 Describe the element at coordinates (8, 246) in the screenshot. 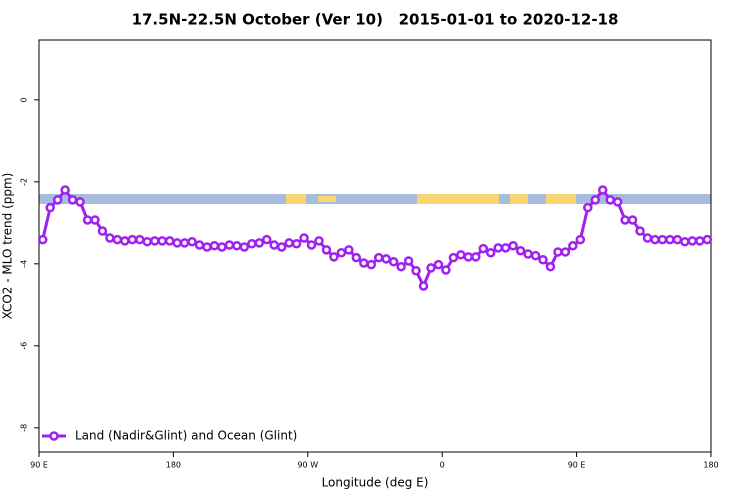

I see `y-axis-label: XCO2 - MLO trend (ppm)` at that location.